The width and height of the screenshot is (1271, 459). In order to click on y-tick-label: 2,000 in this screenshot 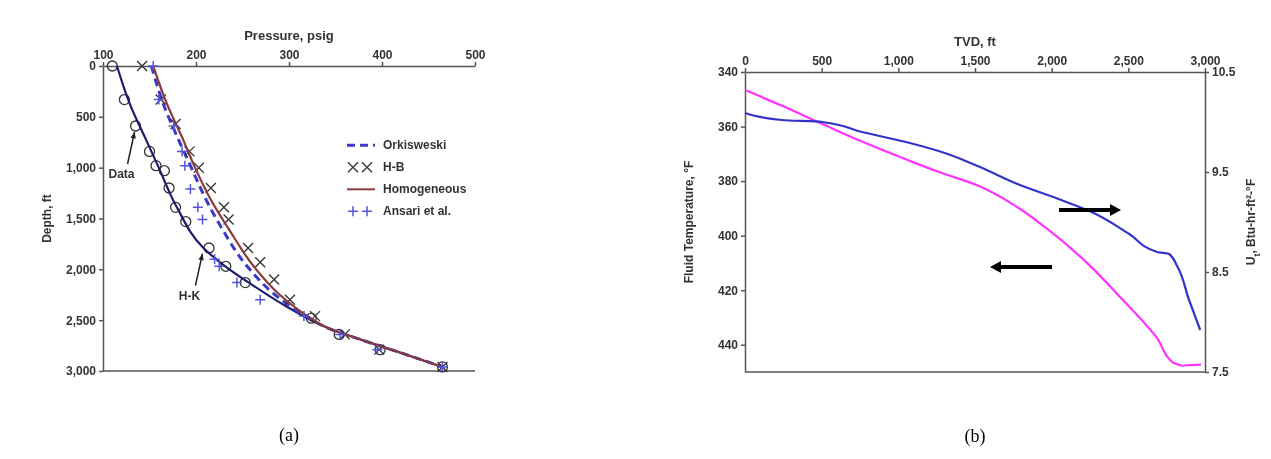, I will do `click(81, 269)`.